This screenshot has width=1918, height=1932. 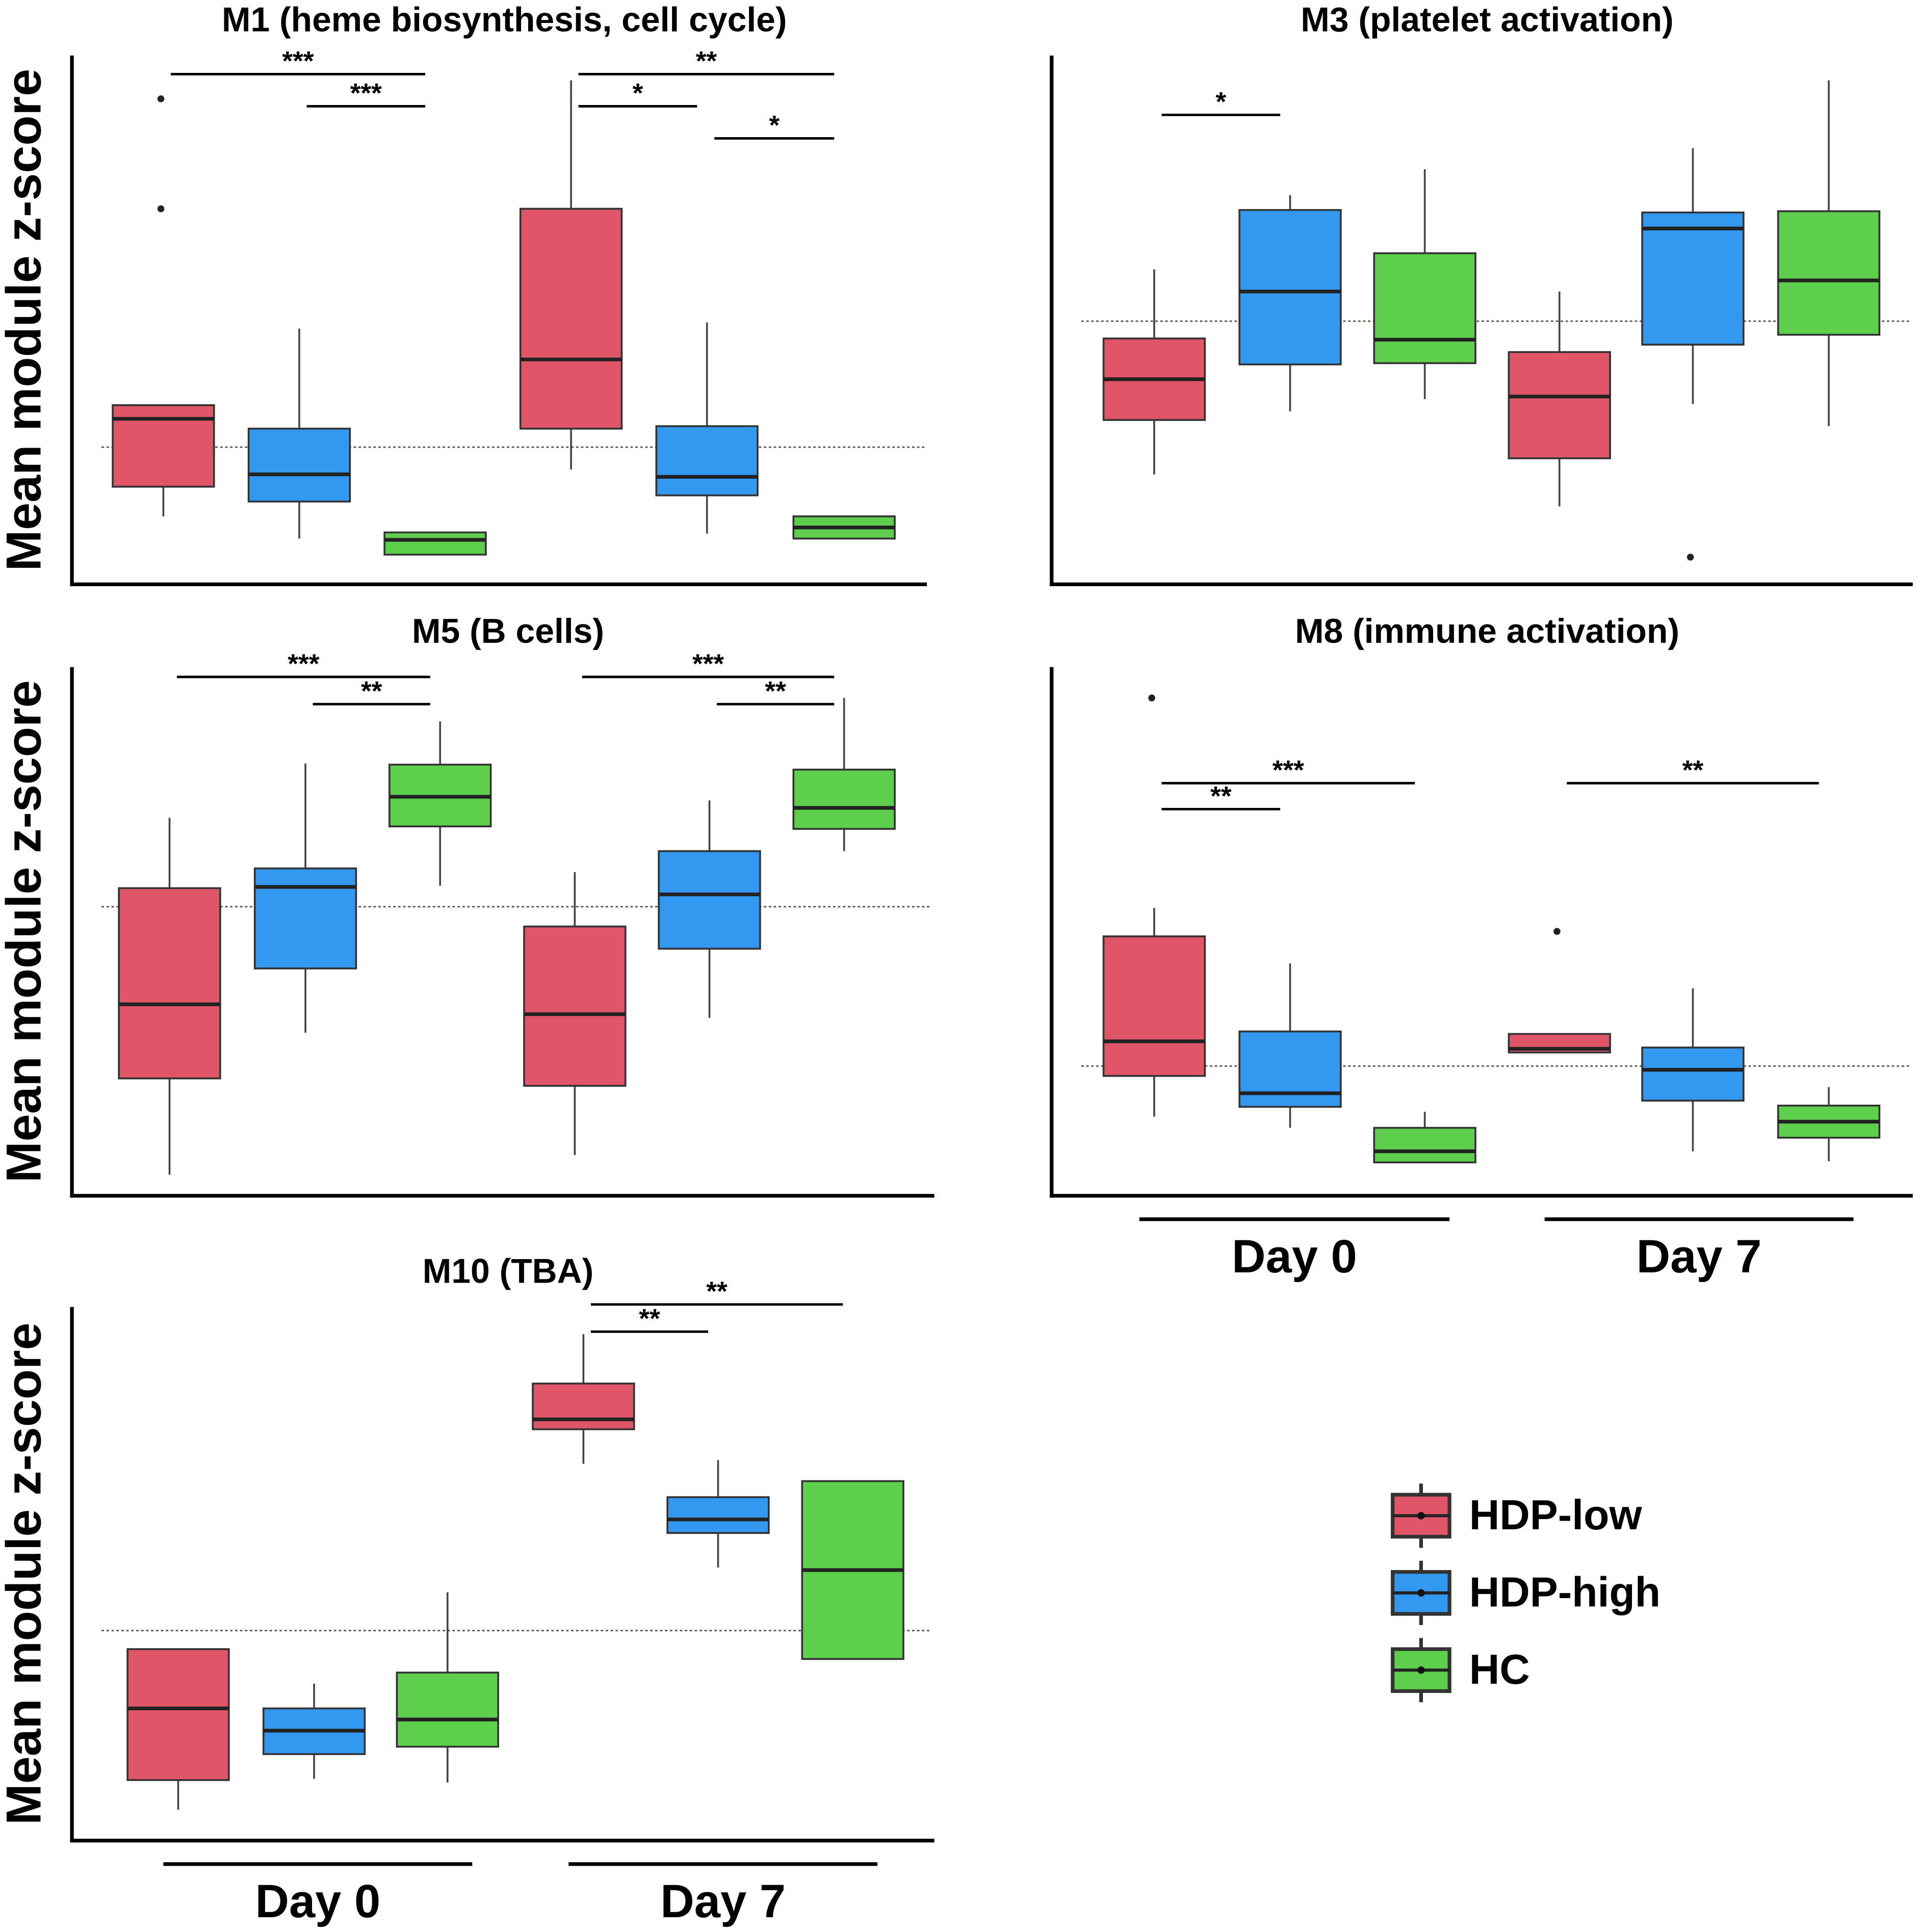 I want to click on panel-title: M10 (TBA), so click(x=508, y=1271).